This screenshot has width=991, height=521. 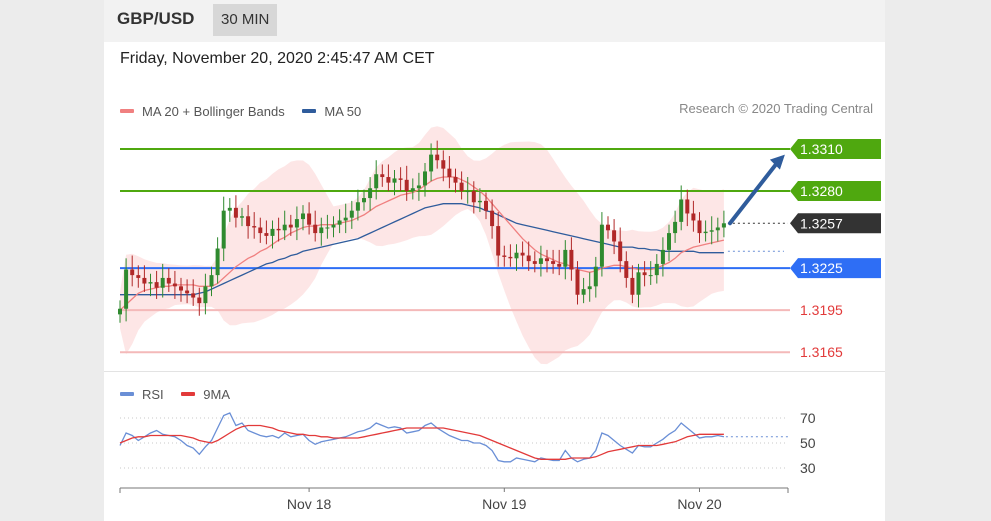 What do you see at coordinates (777, 162) in the screenshot?
I see `forecast-arrow-head` at bounding box center [777, 162].